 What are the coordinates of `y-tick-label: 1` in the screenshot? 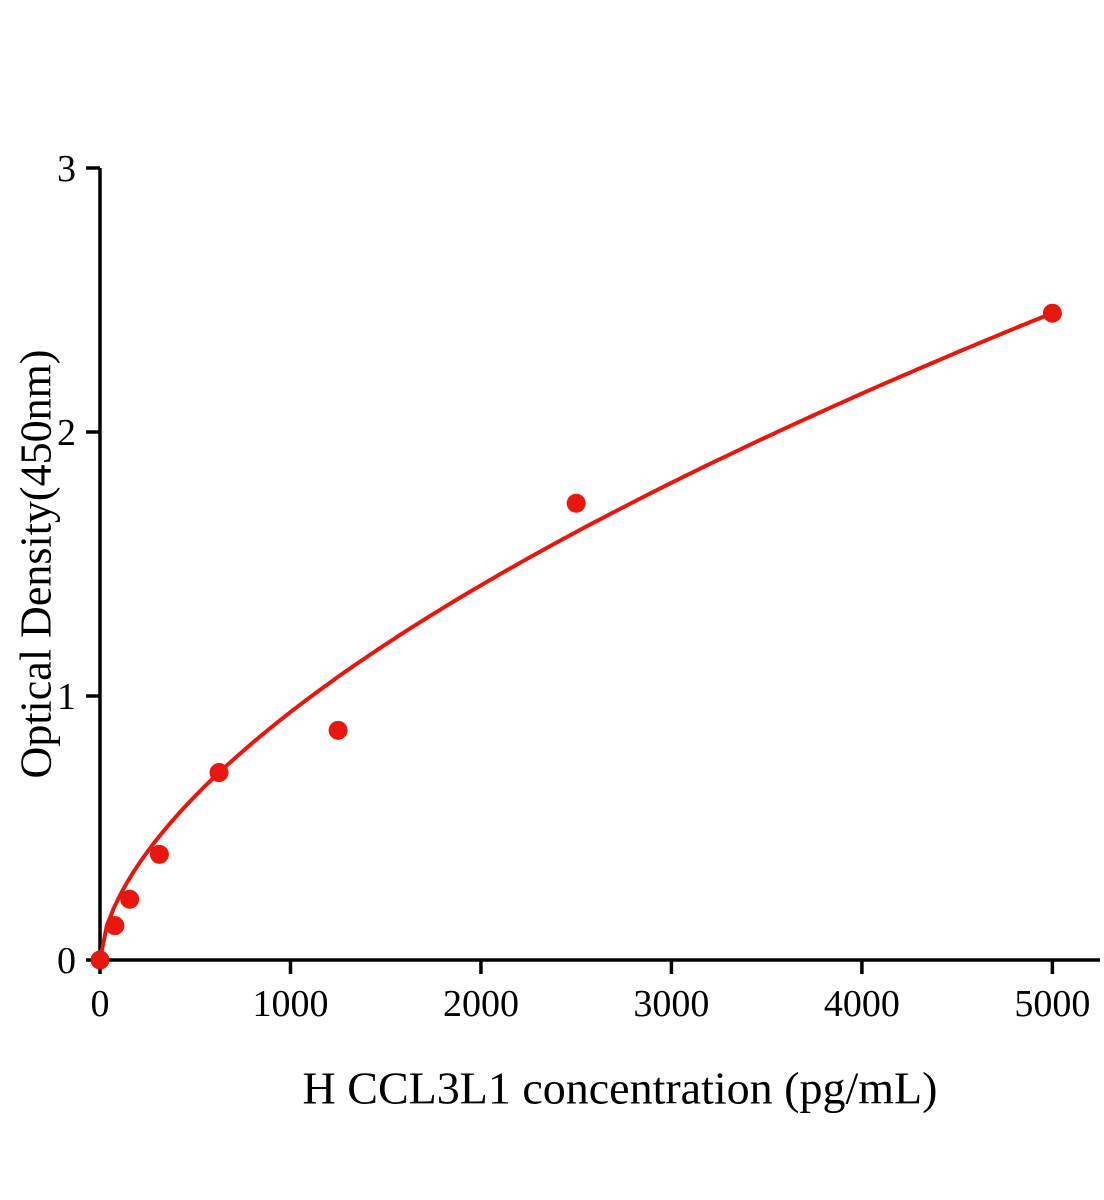 It's located at (66, 697).